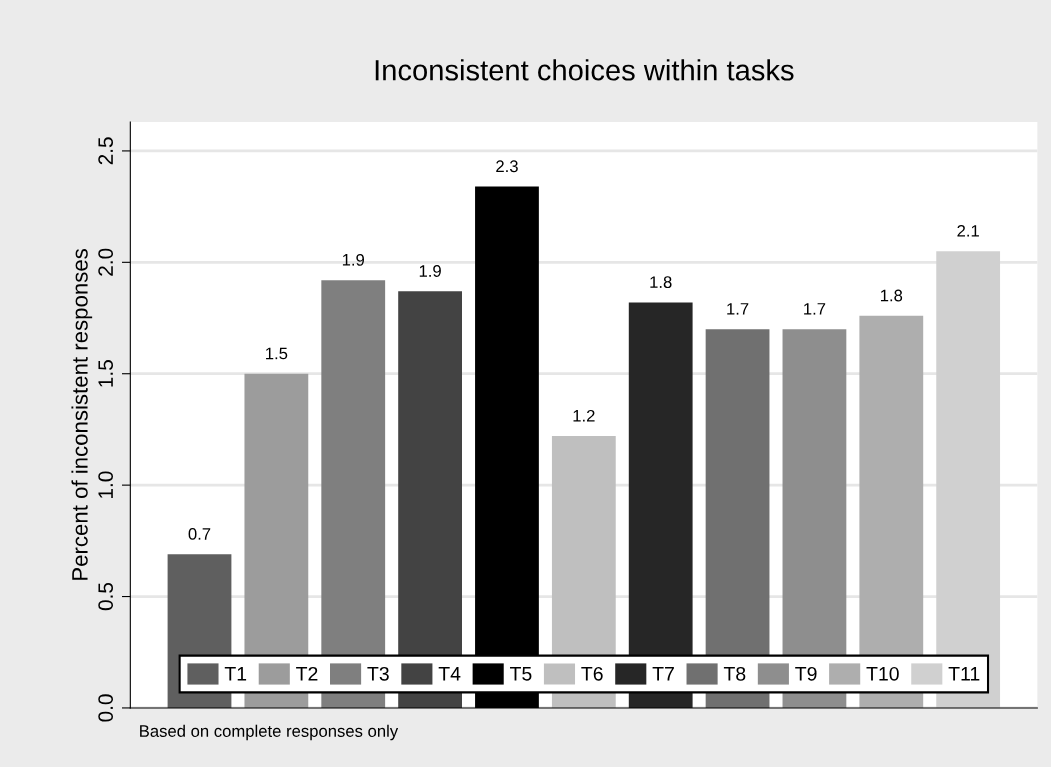 The height and width of the screenshot is (767, 1051). What do you see at coordinates (663, 674) in the screenshot?
I see `legend-label: T7` at bounding box center [663, 674].